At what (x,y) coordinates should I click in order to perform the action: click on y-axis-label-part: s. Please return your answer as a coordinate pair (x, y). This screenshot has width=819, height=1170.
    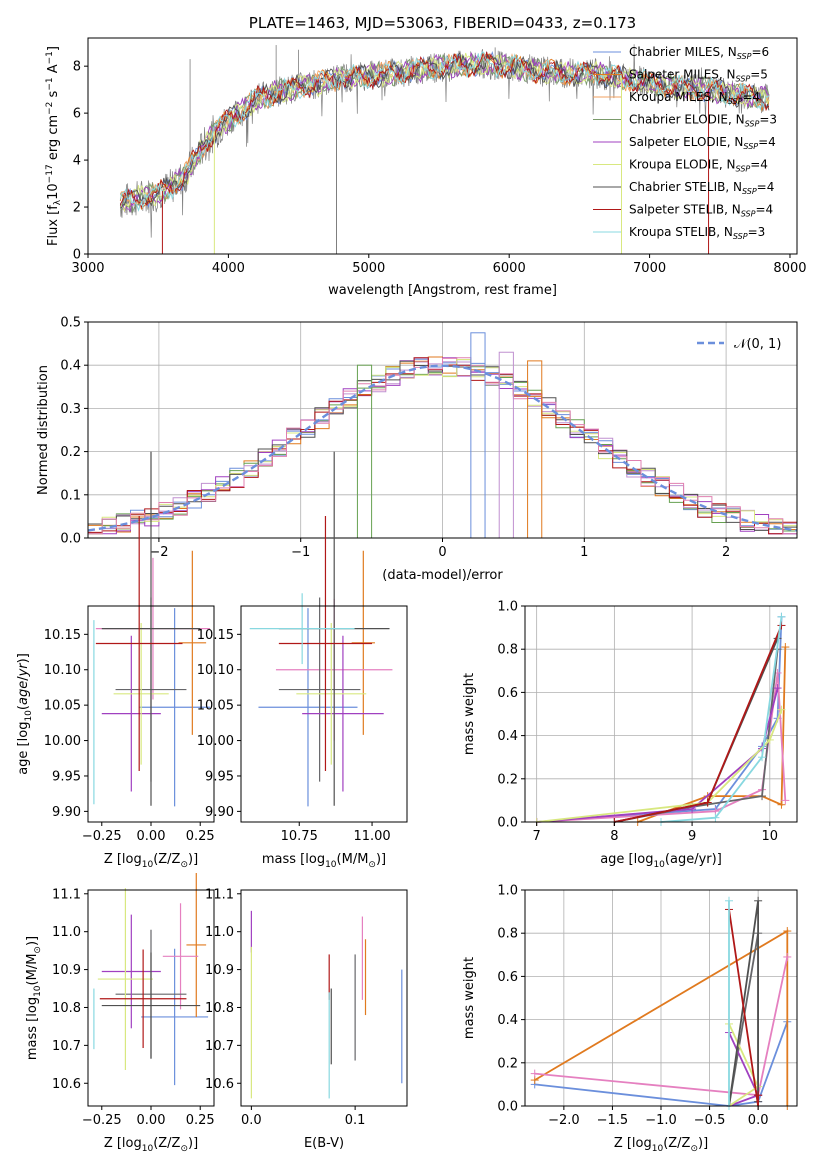
    Looking at the image, I should click on (53, 95).